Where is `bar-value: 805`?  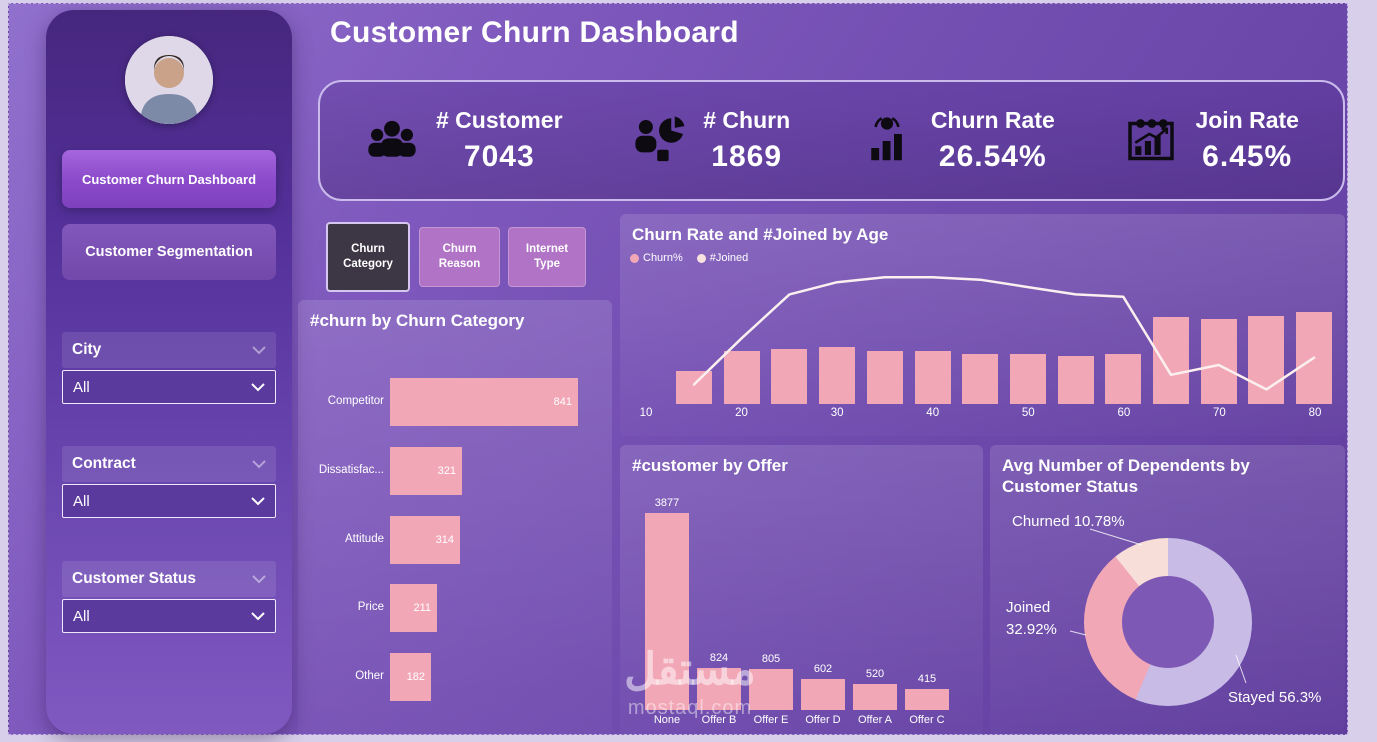
bar-value: 805 is located at coordinates (771, 659).